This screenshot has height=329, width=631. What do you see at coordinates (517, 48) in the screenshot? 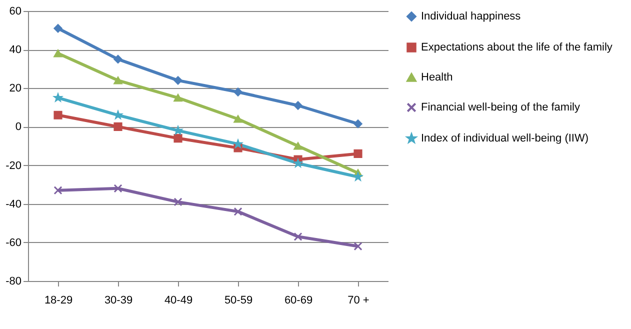
I see `legend-label: Expectations about the life of the family` at bounding box center [517, 48].